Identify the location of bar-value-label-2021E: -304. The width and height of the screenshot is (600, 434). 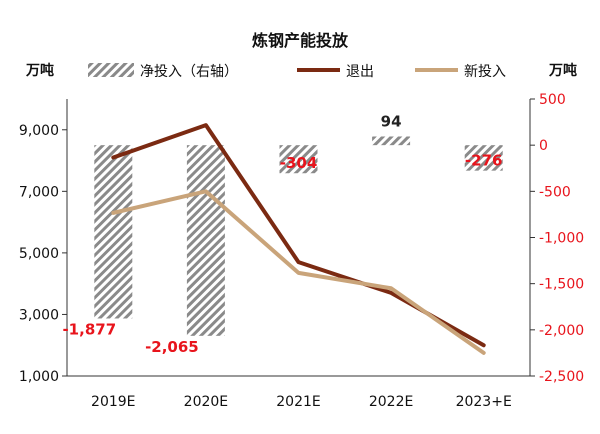
(299, 163).